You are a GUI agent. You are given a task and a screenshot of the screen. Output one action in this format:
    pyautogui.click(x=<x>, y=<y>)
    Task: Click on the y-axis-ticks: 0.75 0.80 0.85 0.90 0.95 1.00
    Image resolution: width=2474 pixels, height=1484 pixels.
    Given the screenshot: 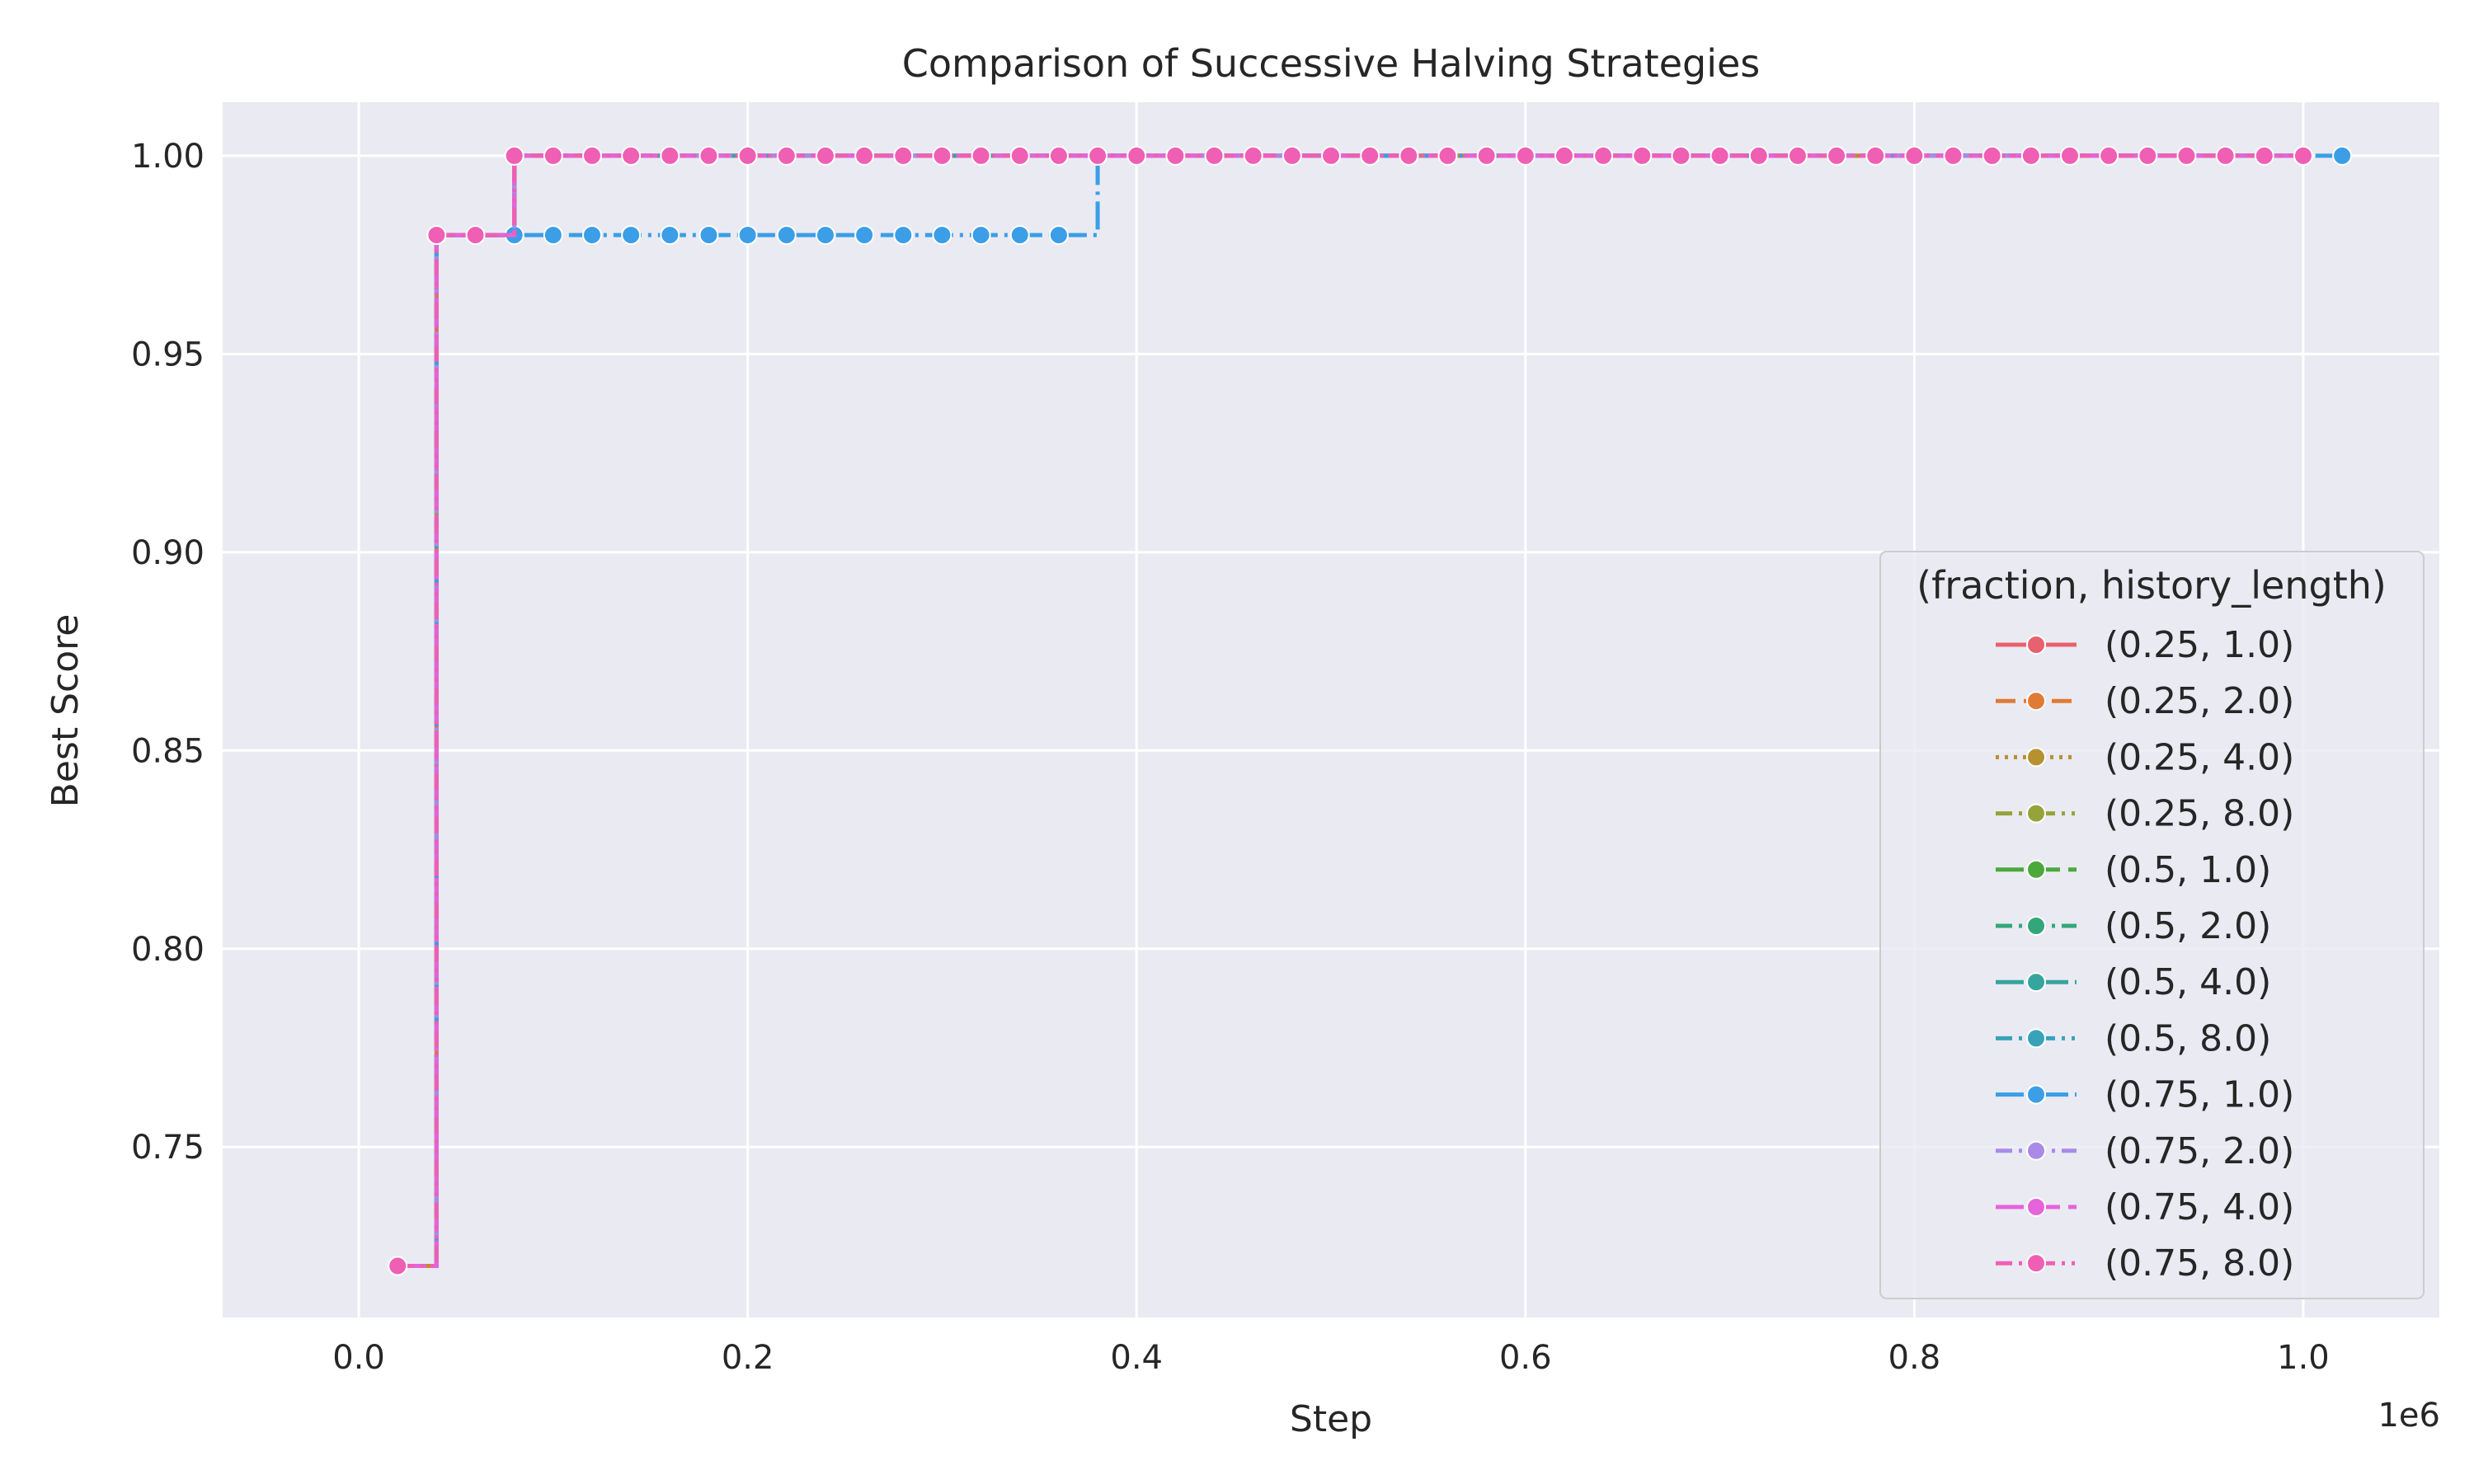 What is the action you would take?
    pyautogui.click(x=168, y=652)
    